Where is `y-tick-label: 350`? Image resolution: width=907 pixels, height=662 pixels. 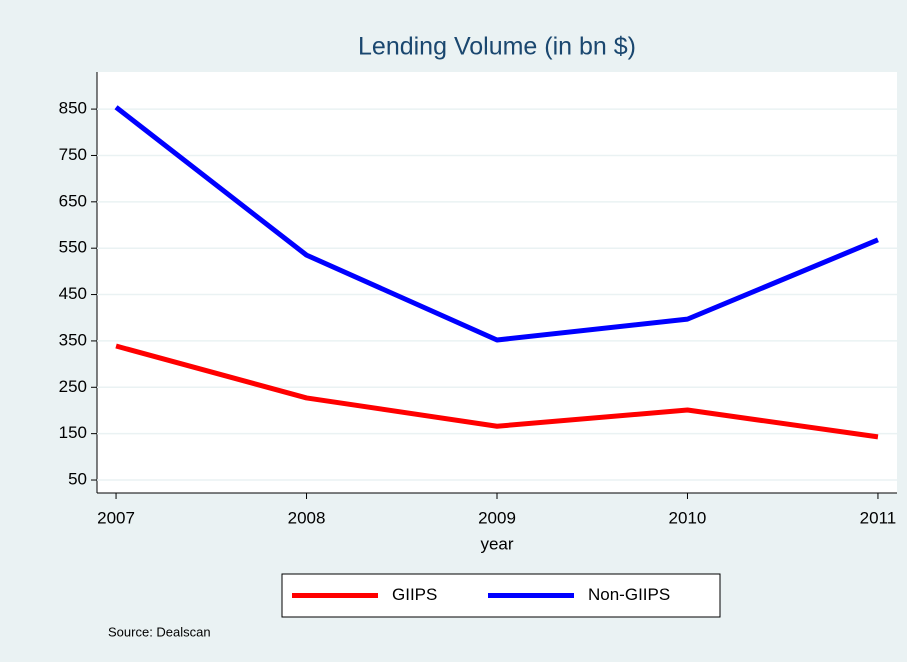
y-tick-label: 350 is located at coordinates (73, 339).